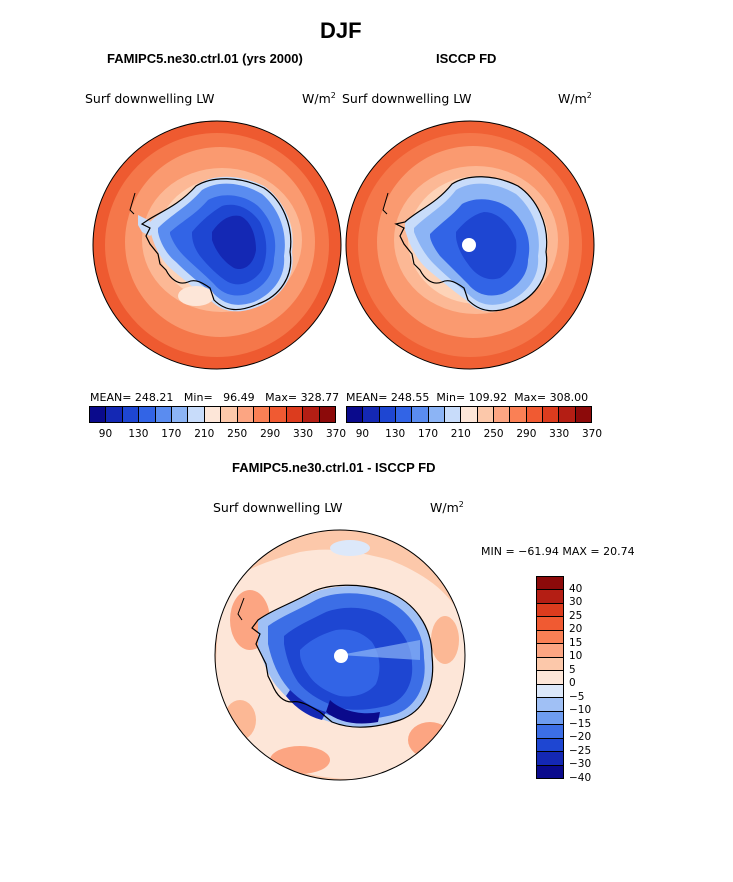 This screenshot has height=882, width=733. Describe the element at coordinates (580, 764) in the screenshot. I see `colorbar-tick-label: −30` at that location.